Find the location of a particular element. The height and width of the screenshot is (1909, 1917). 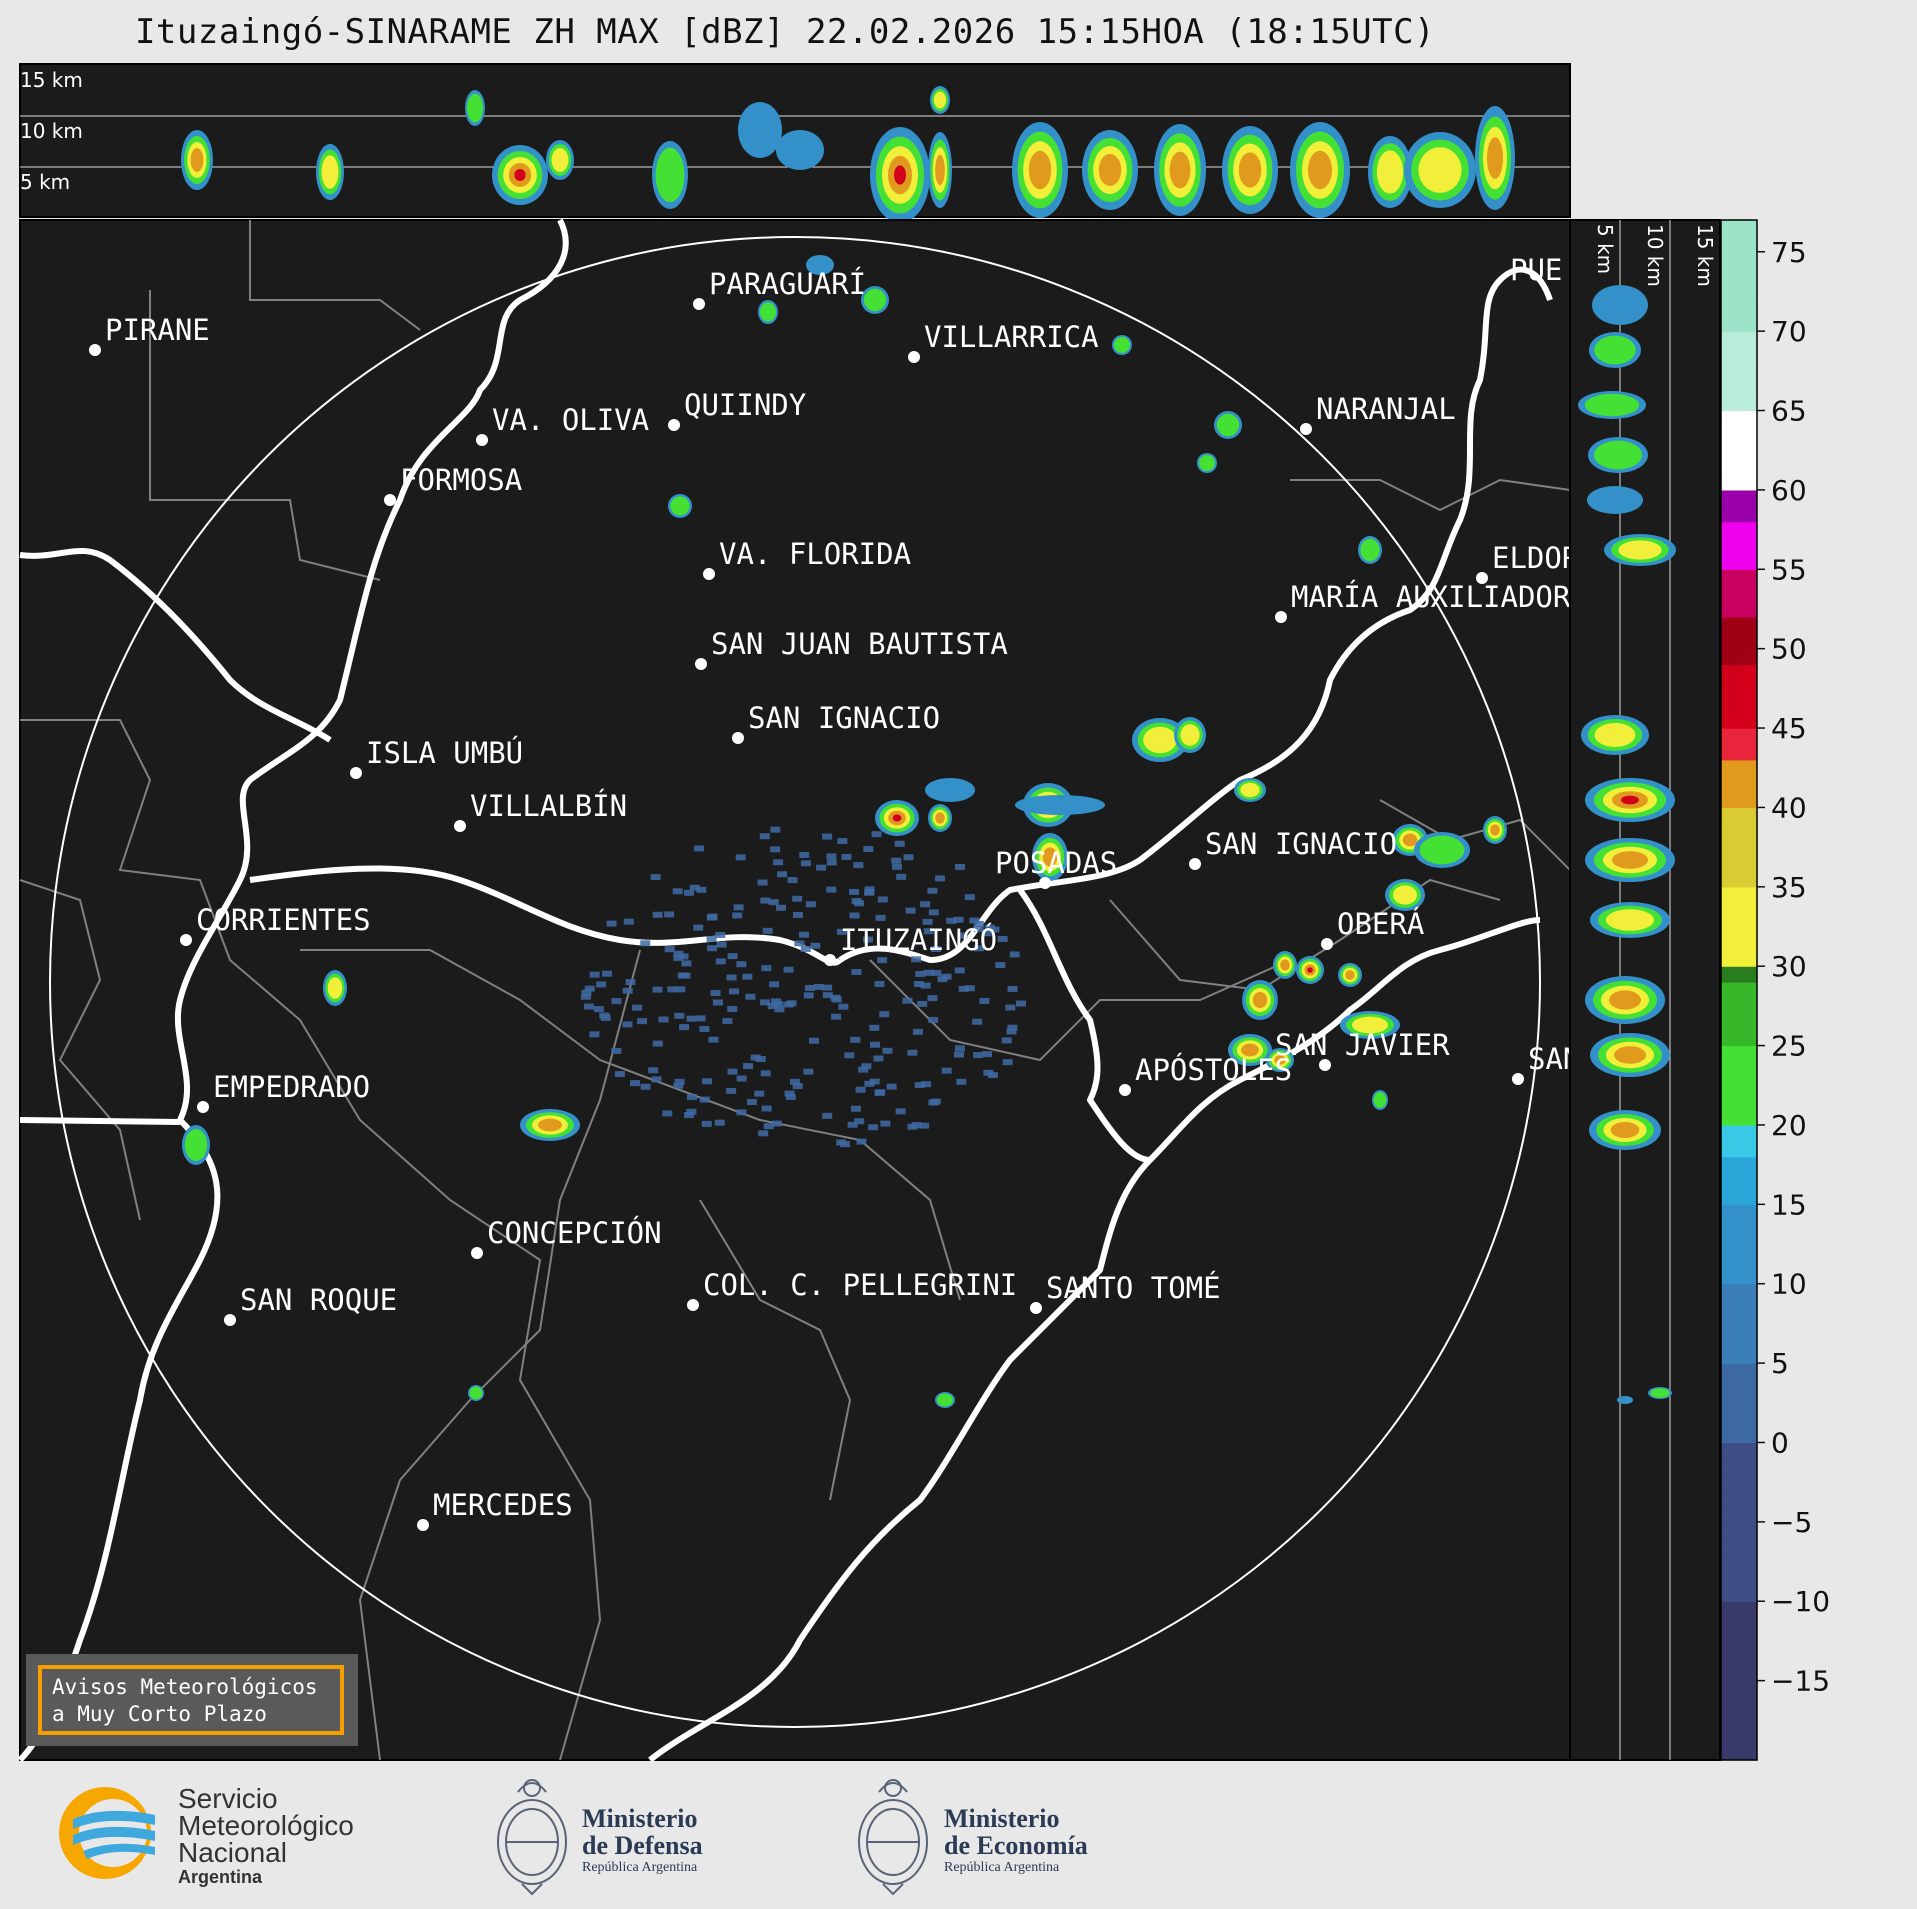

city-label: VA. FLORIDA is located at coordinates (815, 554).